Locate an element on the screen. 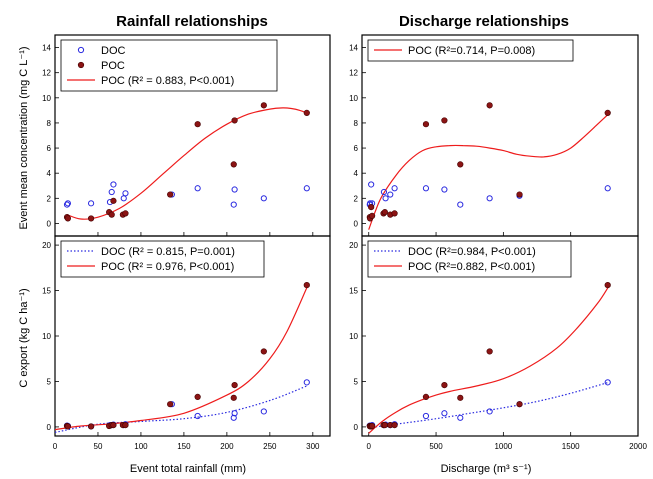 The height and width of the screenshot is (479, 653). x-tick-label: 100 is located at coordinates (141, 446).